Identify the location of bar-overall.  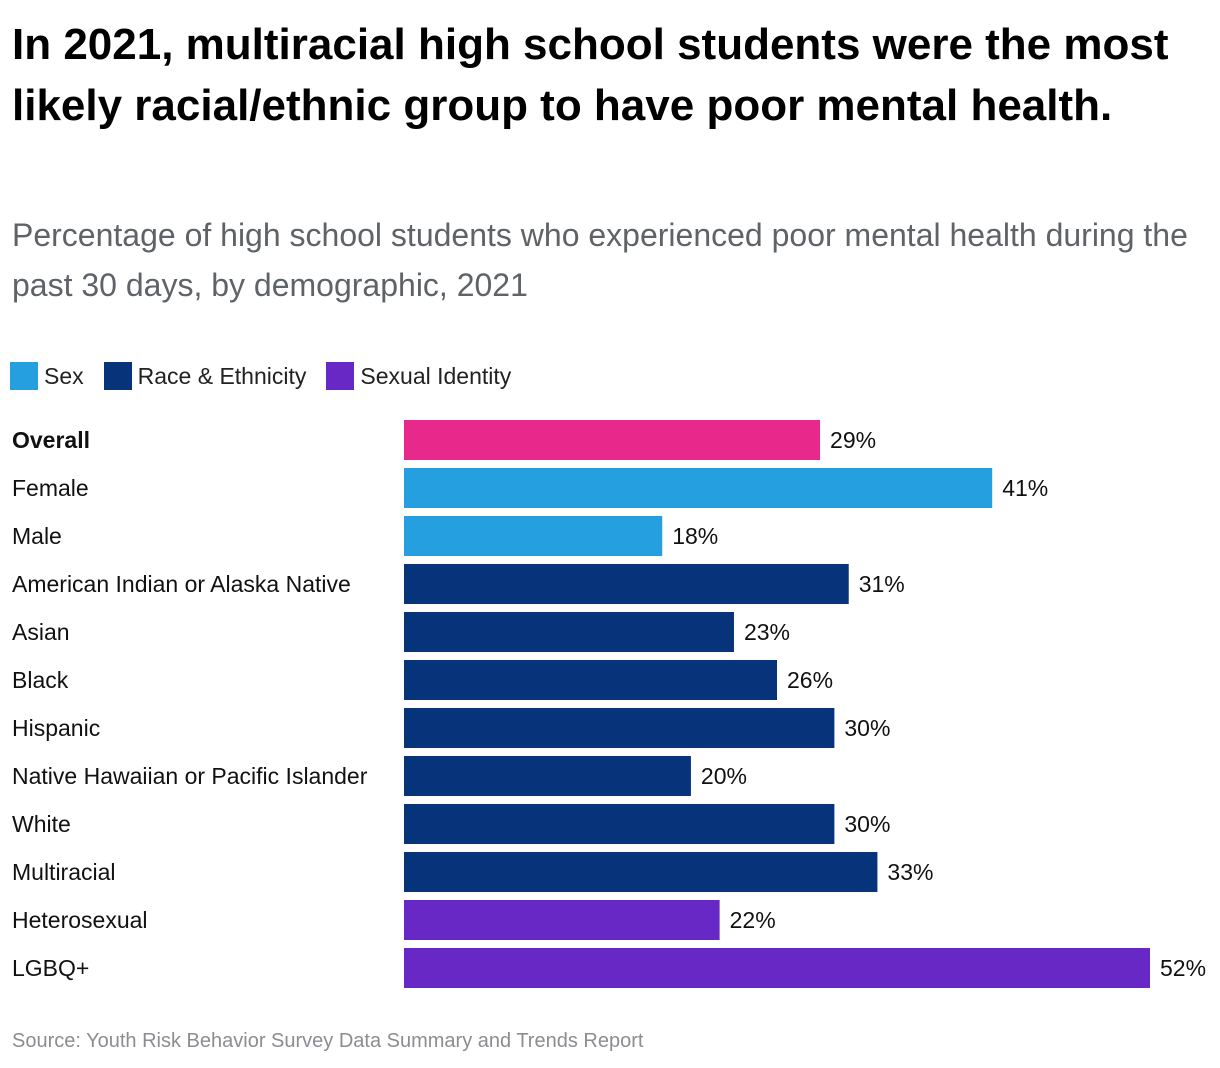
(612, 440).